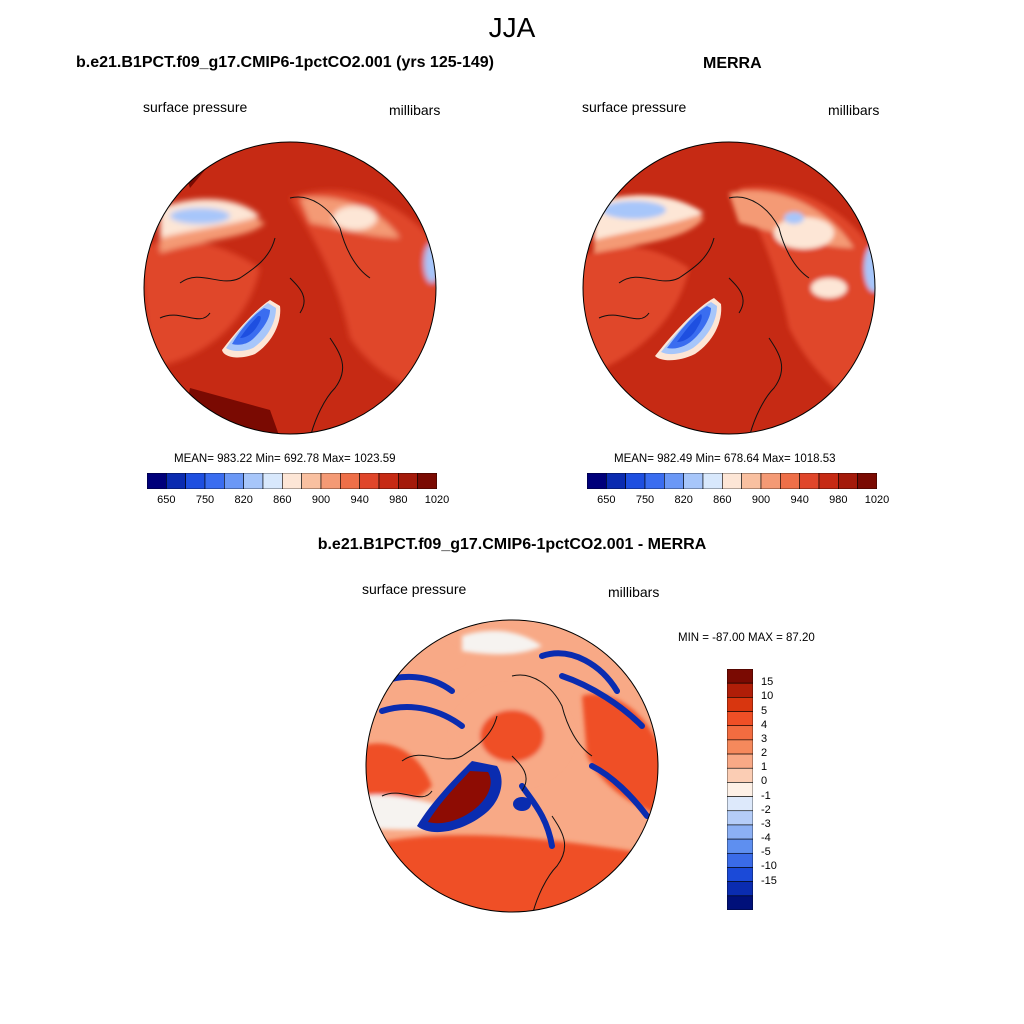 This screenshot has height=1024, width=1024. Describe the element at coordinates (459, 797) in the screenshot. I see `greenland-difference-region` at that location.